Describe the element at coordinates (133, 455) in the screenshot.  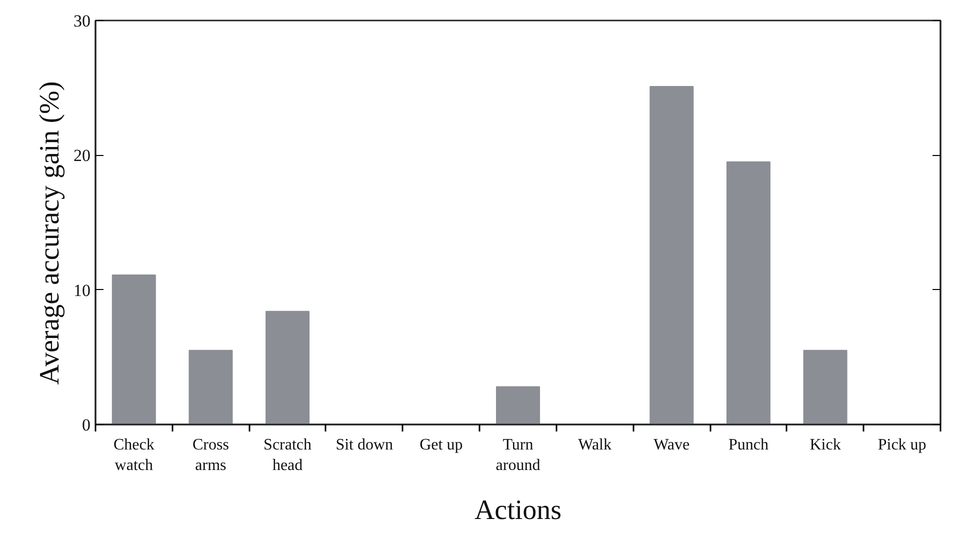
I see `x-tick-label: Check watch` at that location.